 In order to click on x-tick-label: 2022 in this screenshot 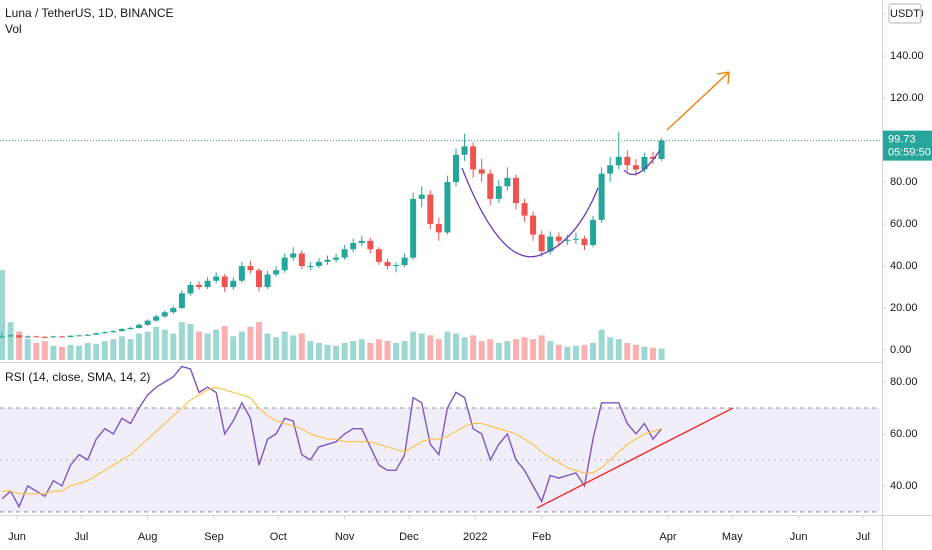, I will do `click(475, 537)`.